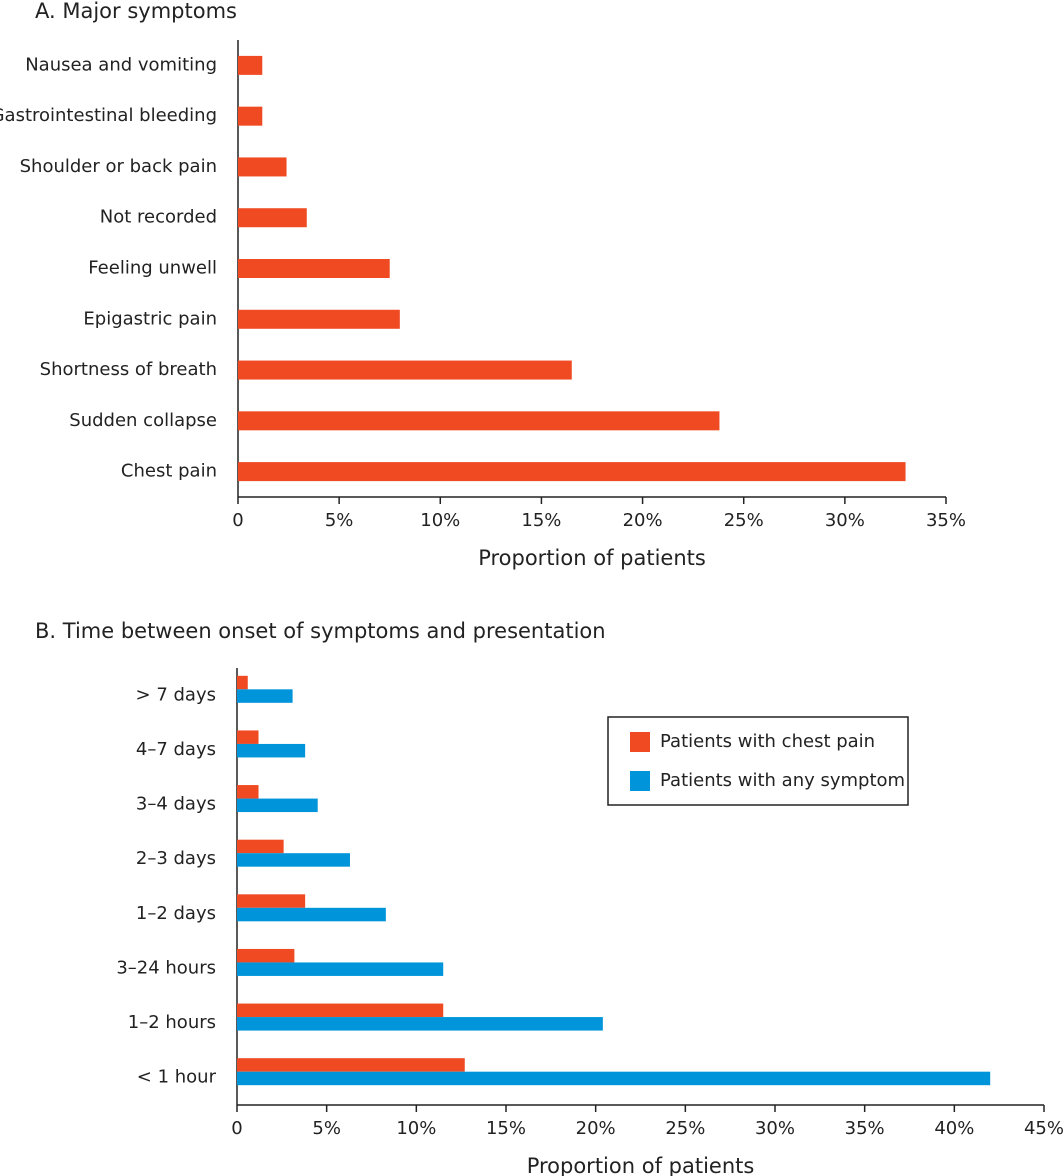 The width and height of the screenshot is (1064, 1176). What do you see at coordinates (172, 1022) in the screenshot?
I see `y-tick-label: 1–2 hours` at bounding box center [172, 1022].